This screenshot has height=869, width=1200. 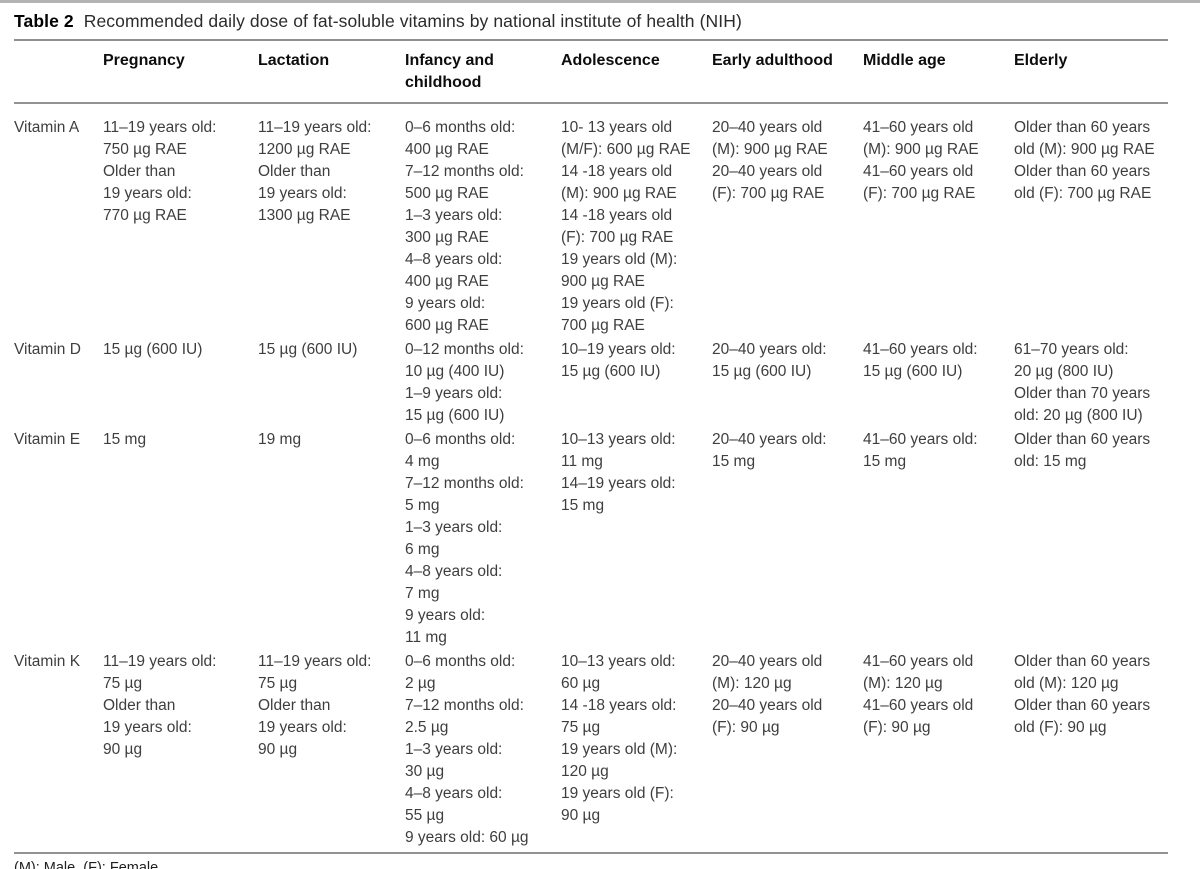 I want to click on table-cell: 19 mg, so click(x=280, y=439).